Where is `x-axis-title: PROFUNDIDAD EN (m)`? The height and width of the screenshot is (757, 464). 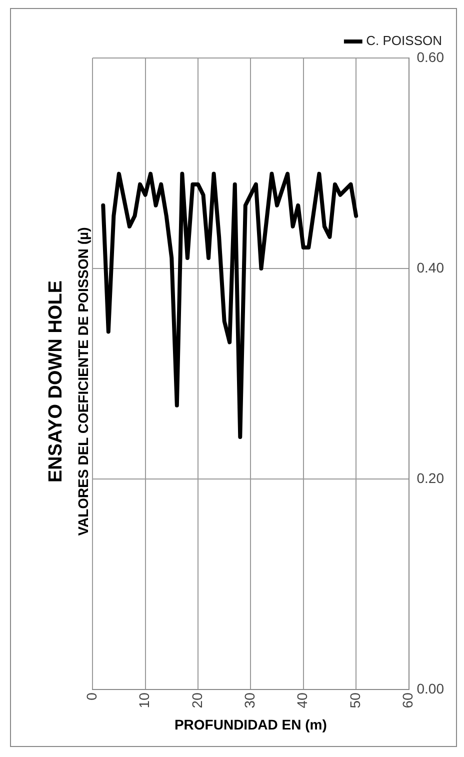
x-axis-title: PROFUNDIDAD EN (m) is located at coordinates (250, 724).